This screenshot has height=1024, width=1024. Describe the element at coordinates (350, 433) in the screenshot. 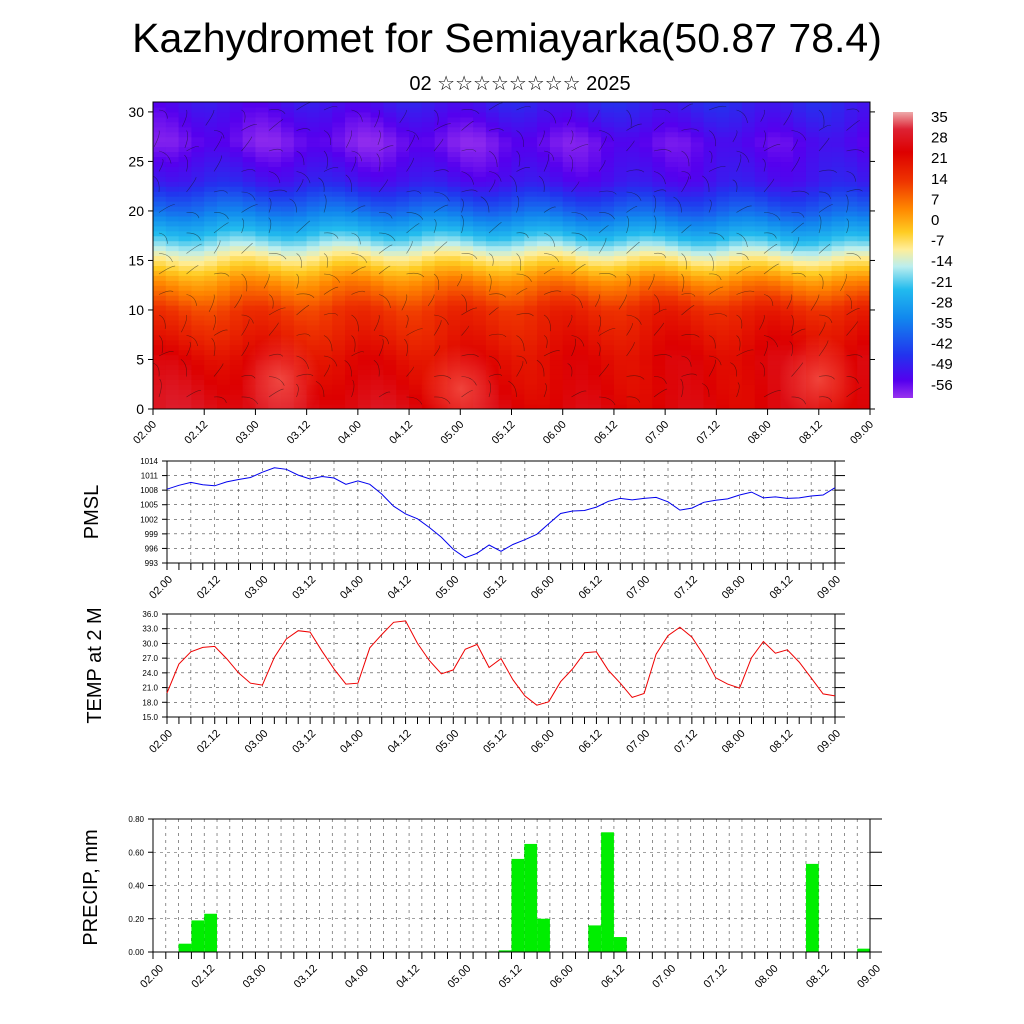

I see `x-tick-label: 04.00` at that location.